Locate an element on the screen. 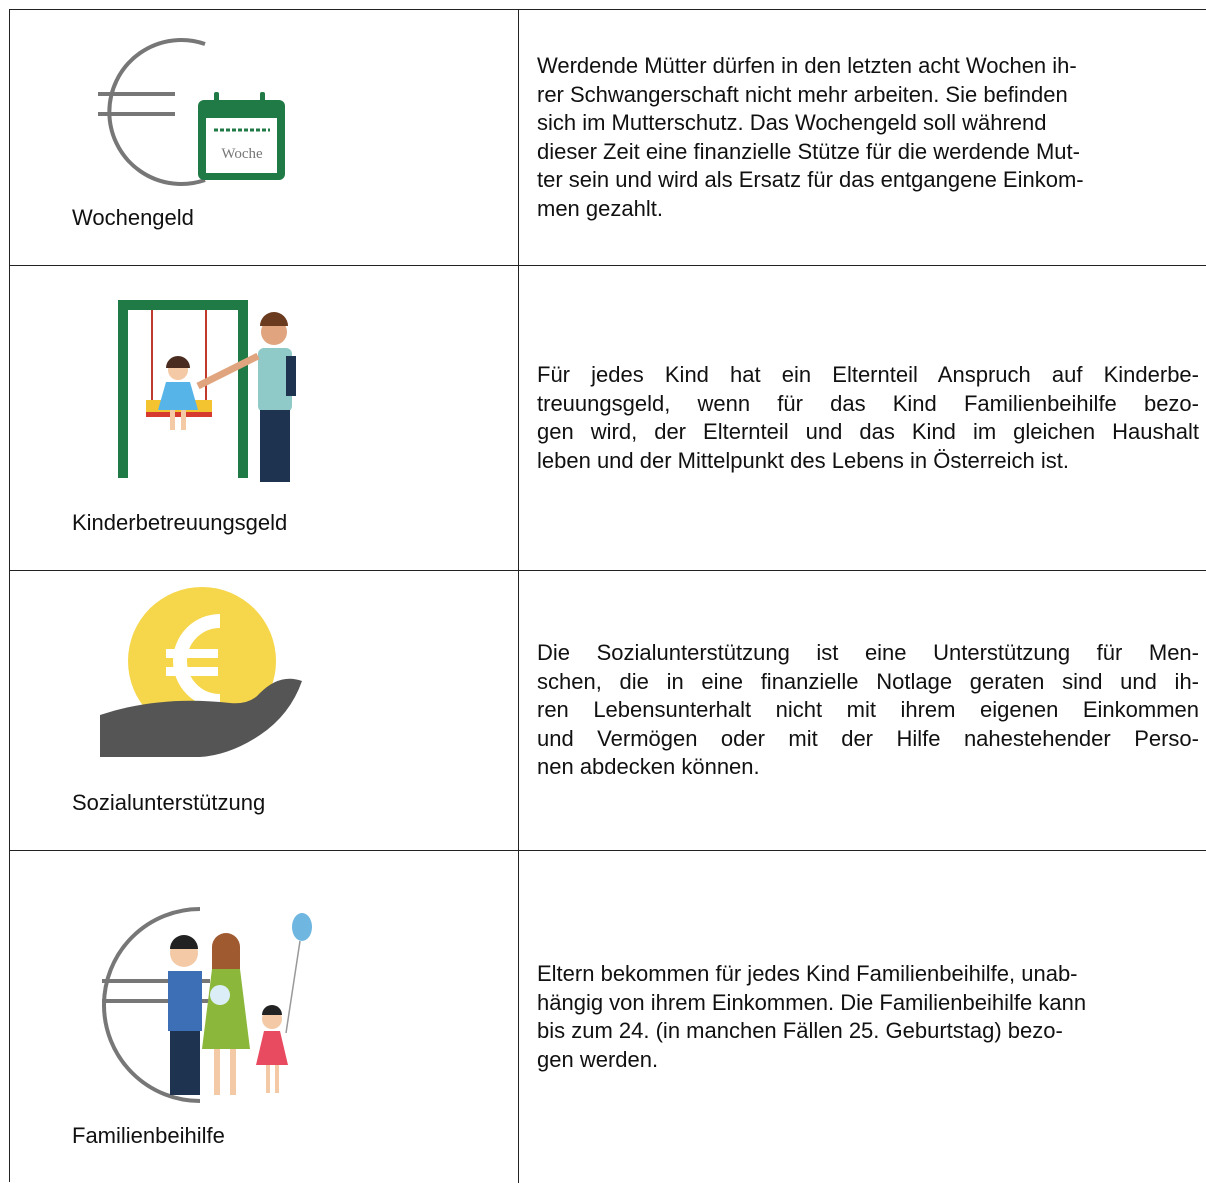 The image size is (1206, 1183). icon-cell: Familienbeihilfe is located at coordinates (264, 1017).